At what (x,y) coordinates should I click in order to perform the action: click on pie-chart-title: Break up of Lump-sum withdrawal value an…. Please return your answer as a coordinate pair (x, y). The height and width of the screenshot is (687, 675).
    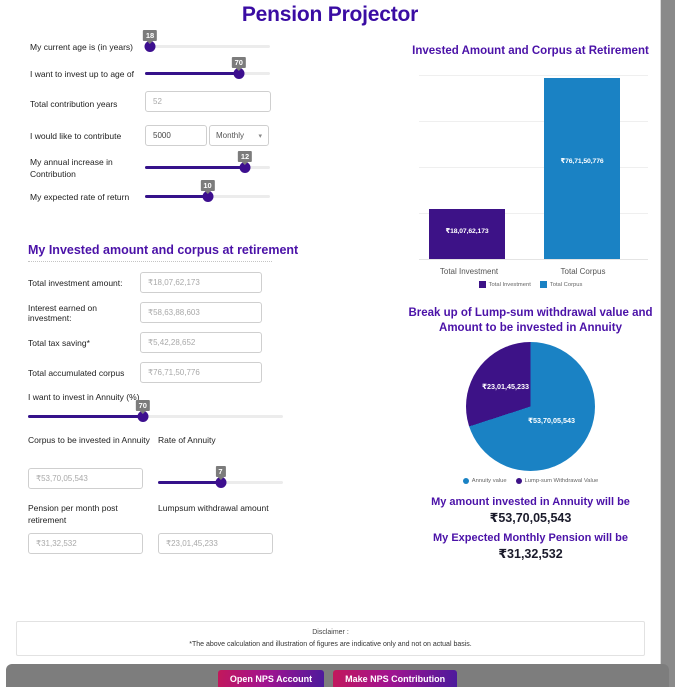
    Looking at the image, I should click on (530, 320).